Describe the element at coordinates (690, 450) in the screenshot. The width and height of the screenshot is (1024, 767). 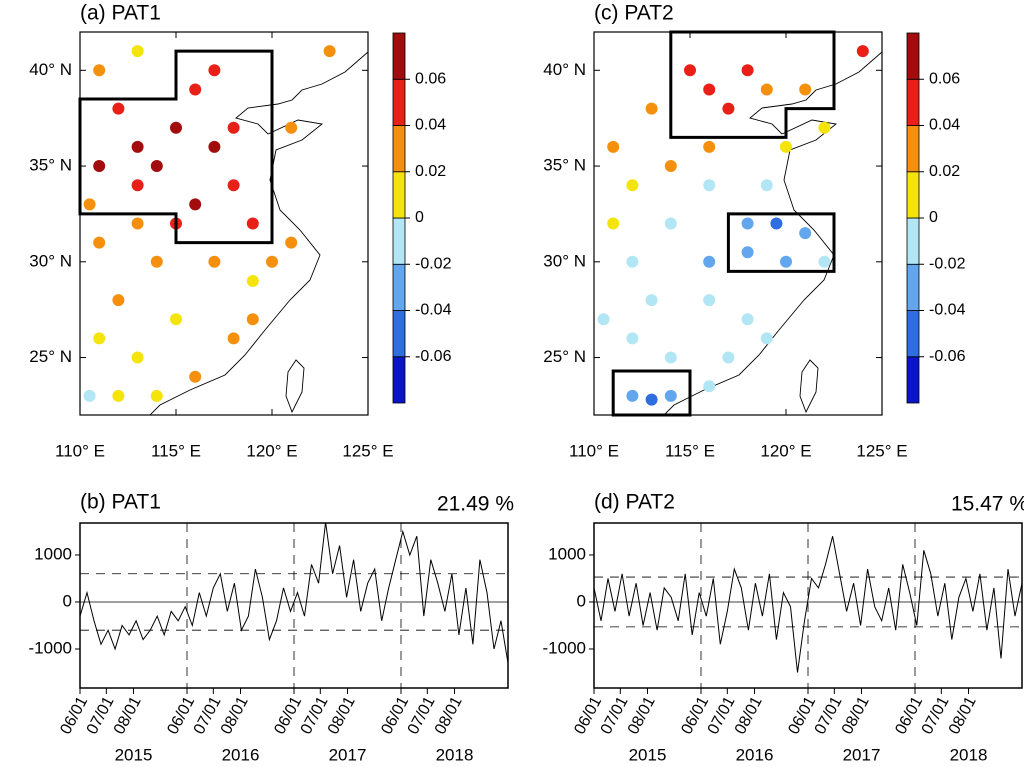
I see `x-tick-label: 115° E` at that location.